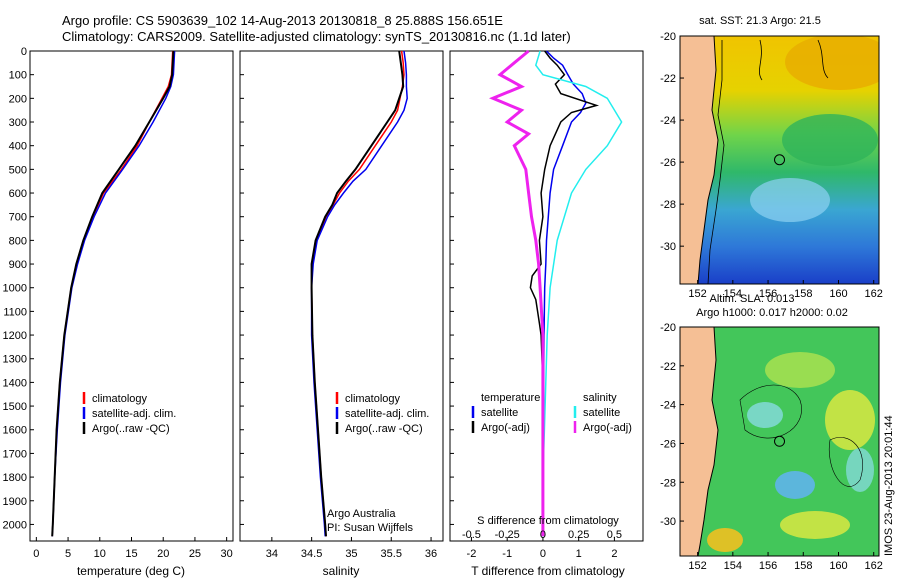 The width and height of the screenshot is (900, 580). Describe the element at coordinates (832, 63) in the screenshot. I see `sst-warm-patch` at that location.